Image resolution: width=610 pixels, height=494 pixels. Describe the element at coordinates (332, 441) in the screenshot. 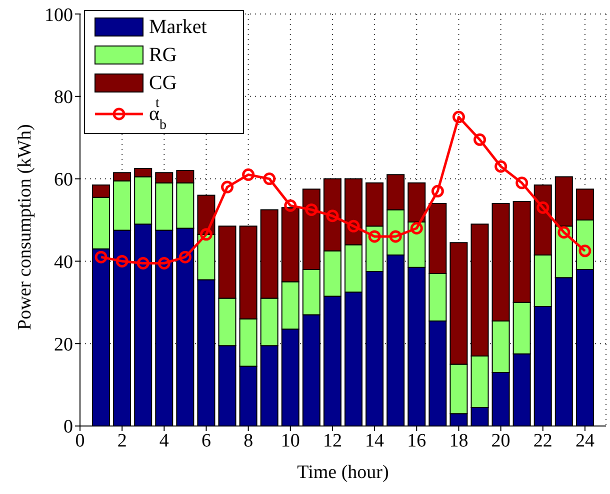

I see `x-tick-label: 12` at that location.